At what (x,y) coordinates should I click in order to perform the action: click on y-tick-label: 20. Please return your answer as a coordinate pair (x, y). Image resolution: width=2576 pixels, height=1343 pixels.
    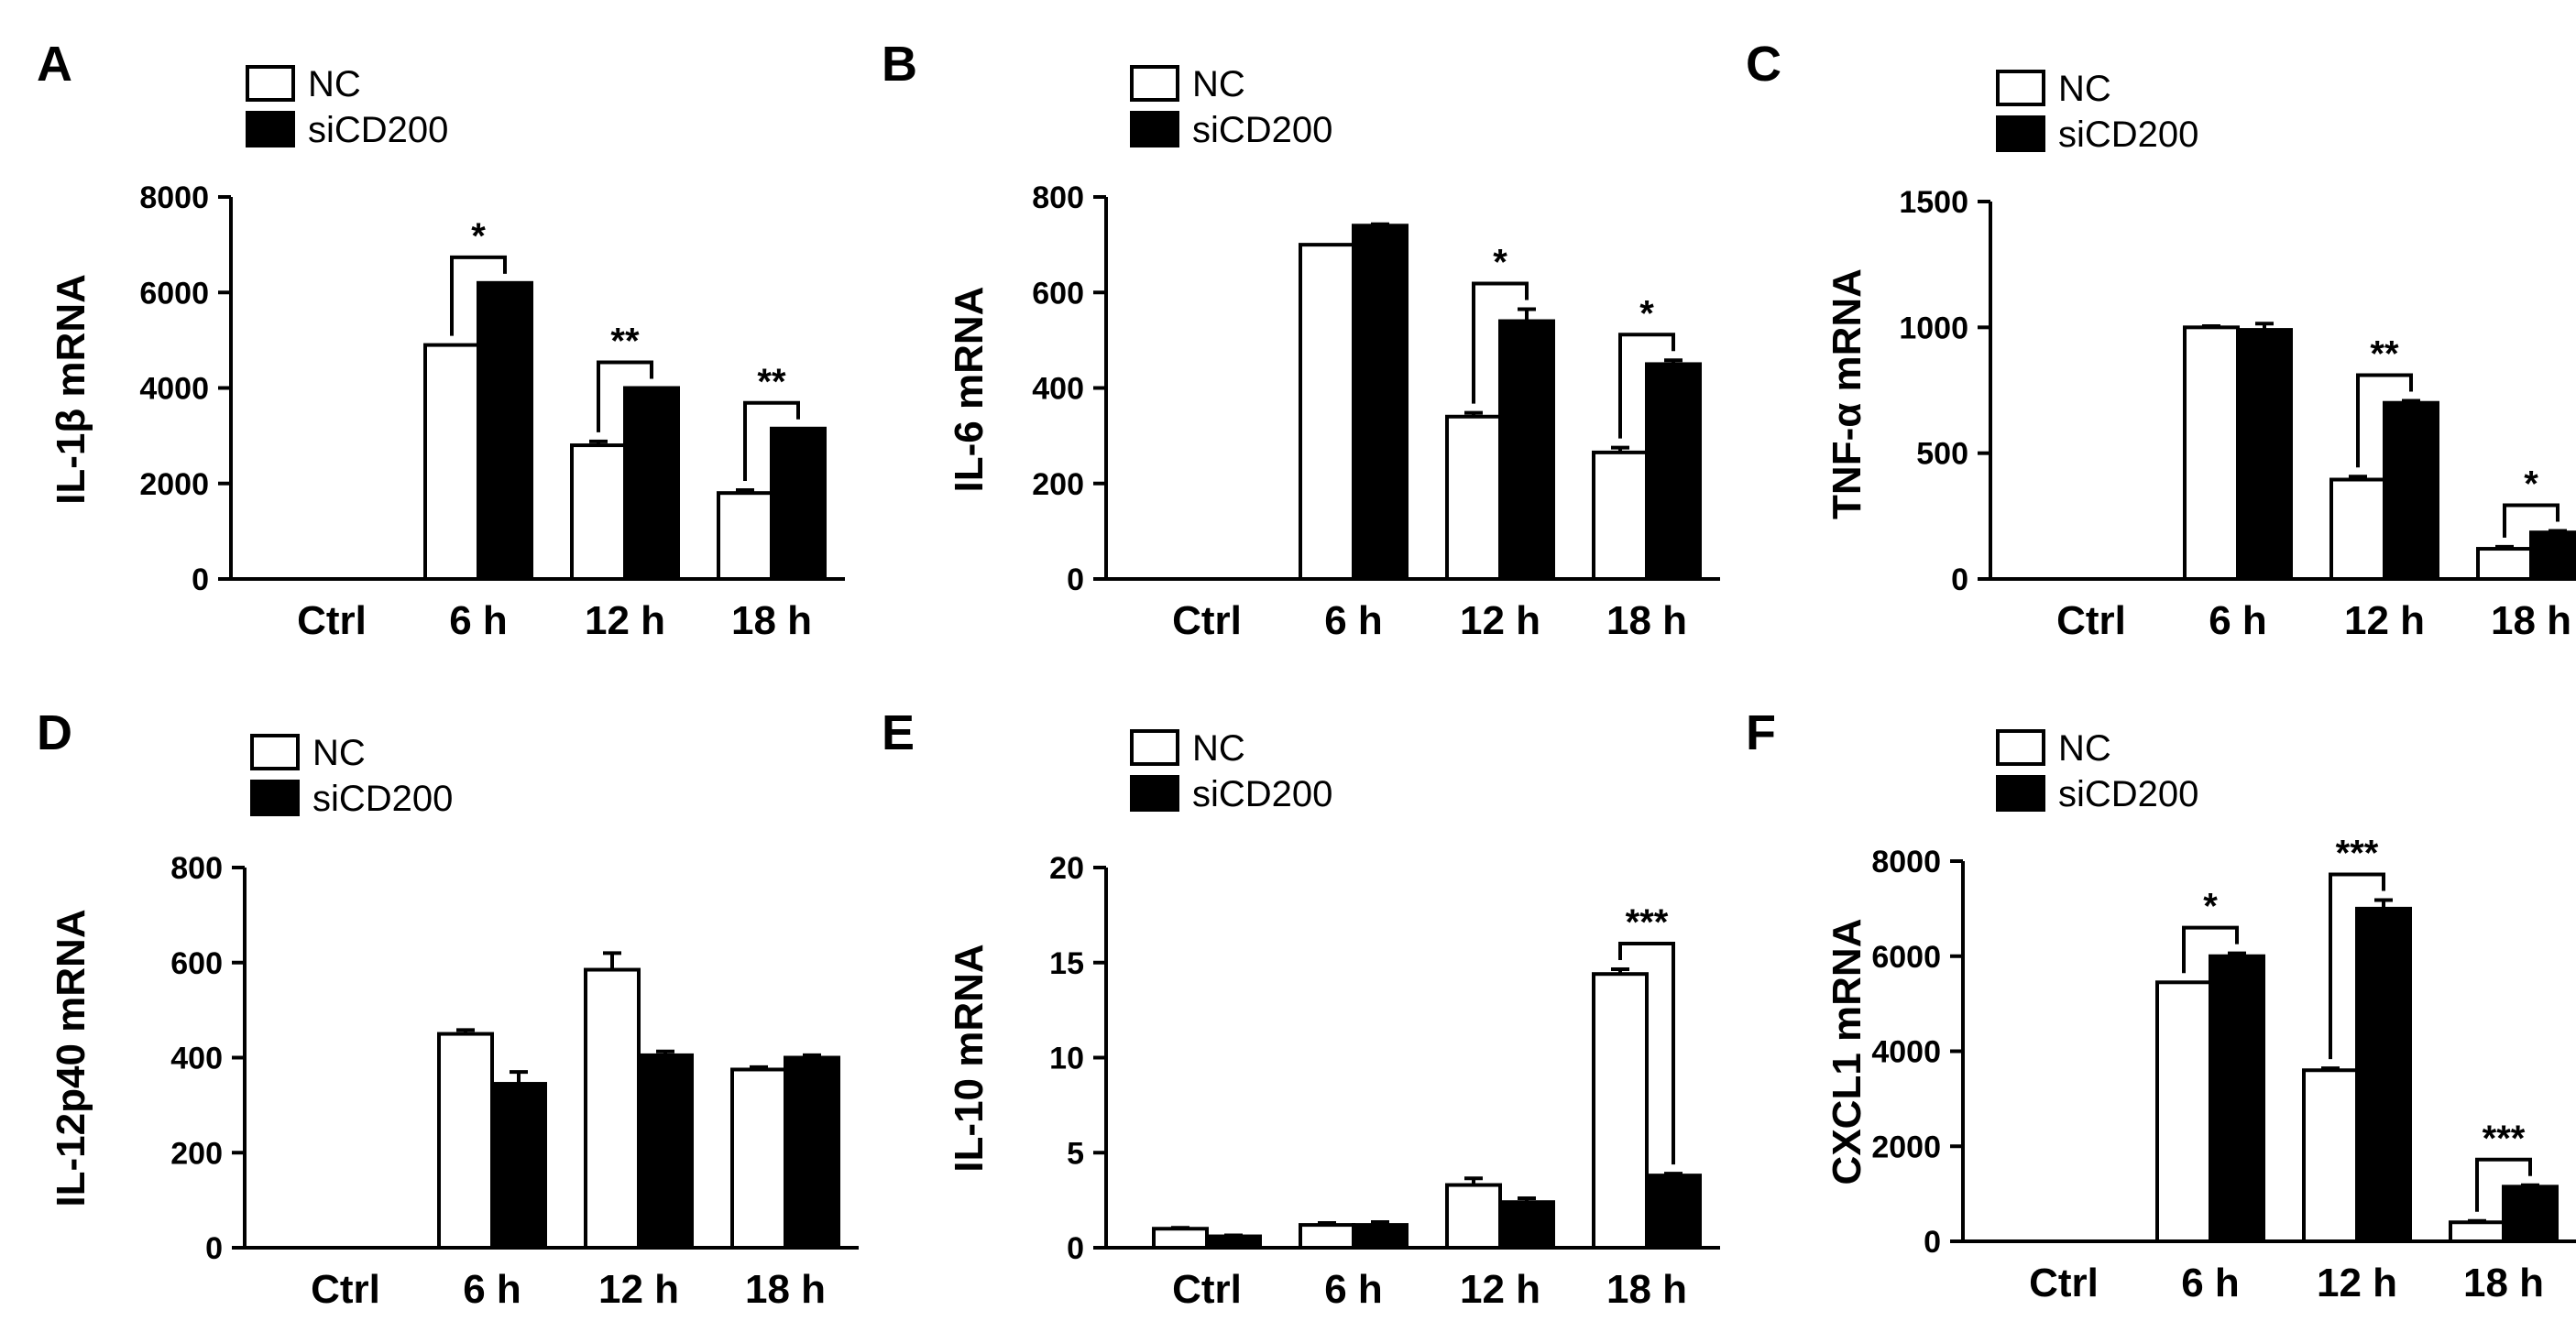
    Looking at the image, I should click on (1066, 868).